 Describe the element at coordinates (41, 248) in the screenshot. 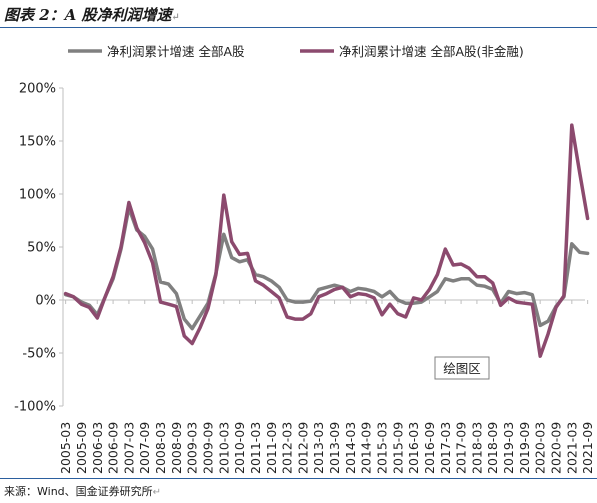

I see `y-tick-label: 50%` at that location.